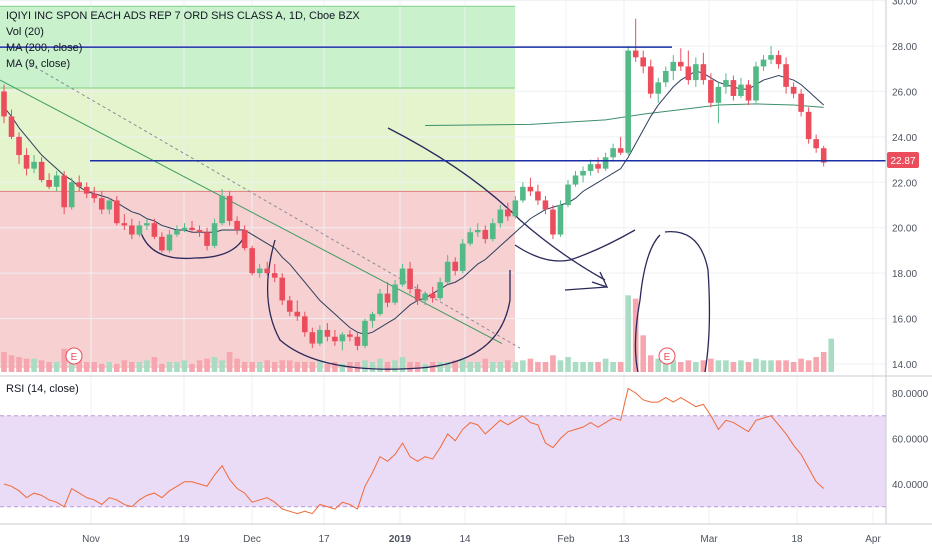  Describe the element at coordinates (481, 539) in the screenshot. I see `time-axis: Nov 19 Dec 17 2019 14 Feb 13 Mar 18 Apr` at that location.